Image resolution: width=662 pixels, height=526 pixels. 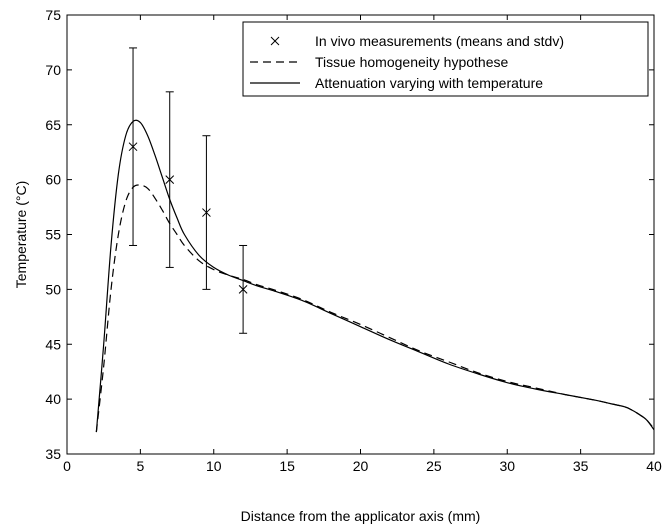 I want to click on x-tick-label: 20, so click(x=361, y=466).